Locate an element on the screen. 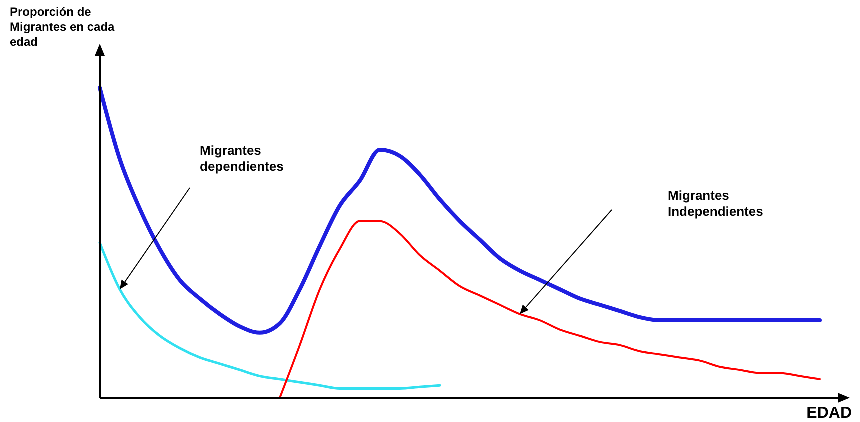 The width and height of the screenshot is (860, 422). annotation: Migrantes dependientes is located at coordinates (242, 158).